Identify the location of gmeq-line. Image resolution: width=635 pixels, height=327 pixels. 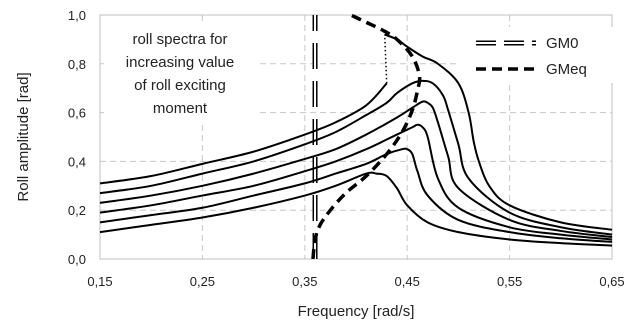
(366, 136).